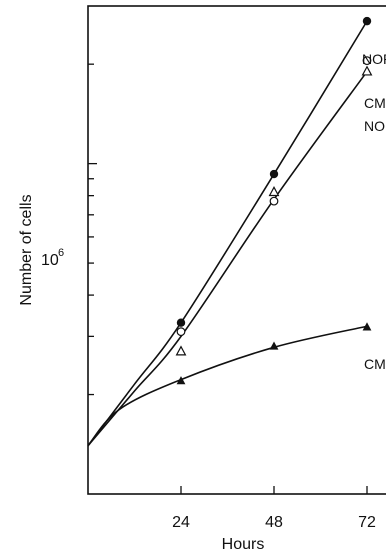 This screenshot has width=386, height=558. What do you see at coordinates (26, 249) in the screenshot?
I see `y-axis-label: Number of cells` at bounding box center [26, 249].